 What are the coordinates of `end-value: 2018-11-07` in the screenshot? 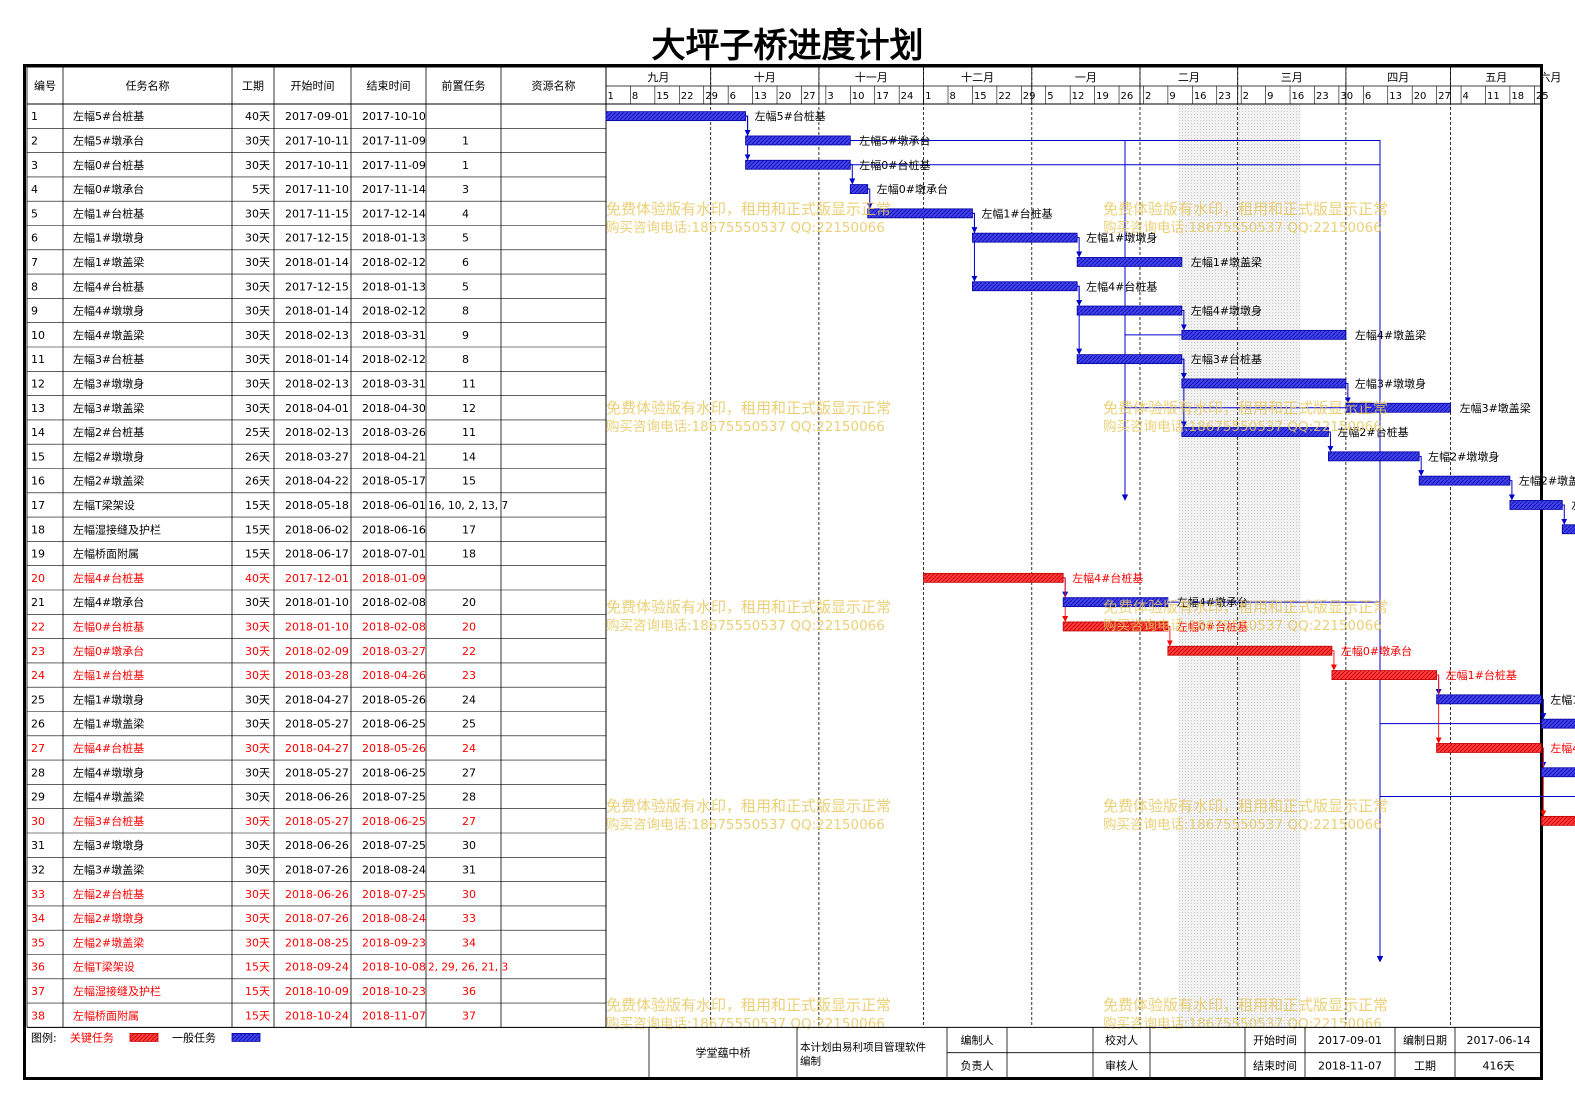 It's located at (1350, 1065).